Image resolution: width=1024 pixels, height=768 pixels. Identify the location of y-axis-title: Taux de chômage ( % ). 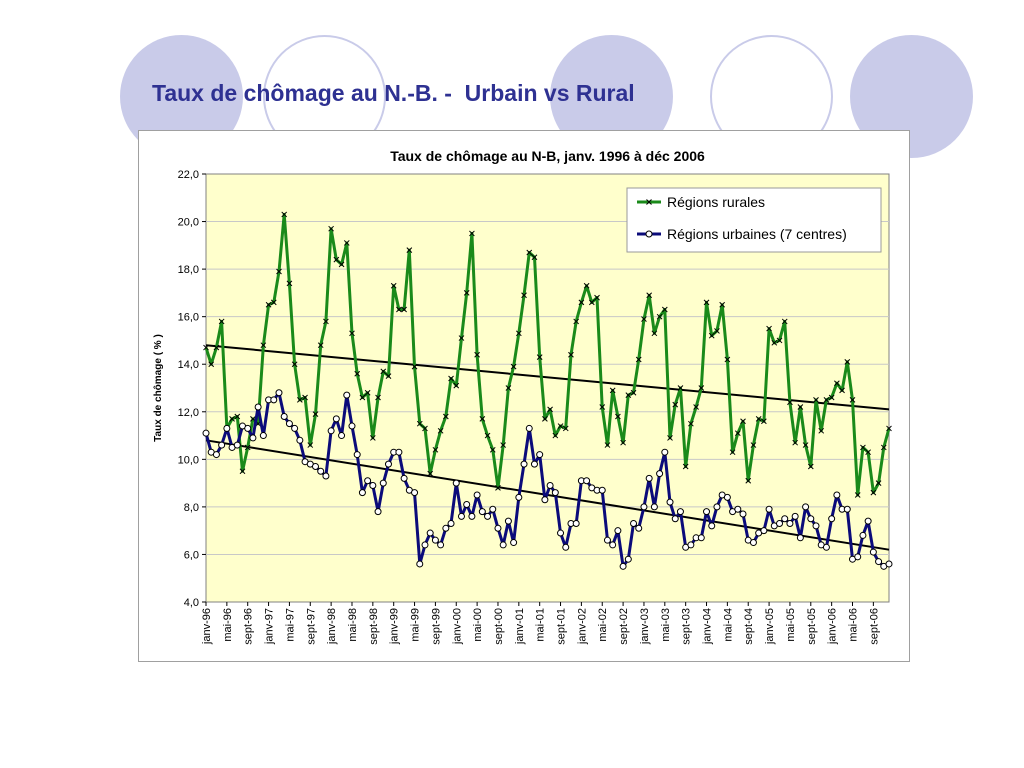
(158, 388).